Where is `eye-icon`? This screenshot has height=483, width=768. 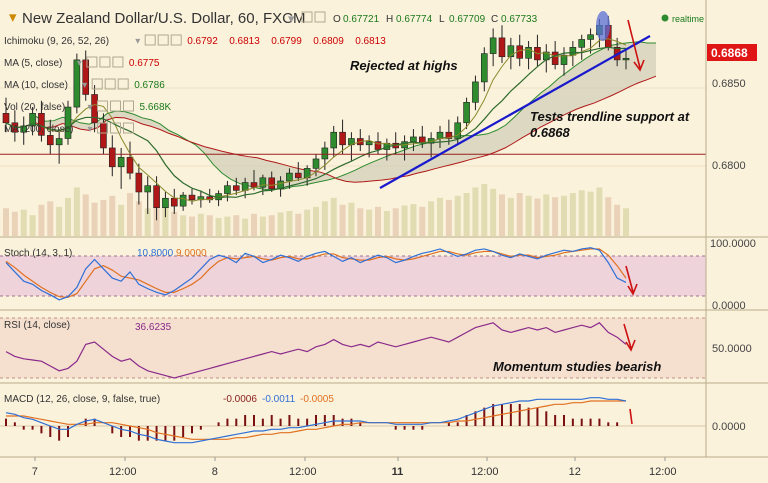
eye-icon is located at coordinates (307, 17).